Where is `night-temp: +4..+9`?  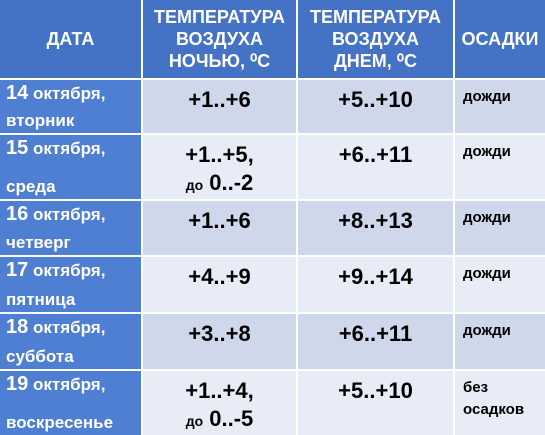 night-temp: +4..+9 is located at coordinates (219, 276).